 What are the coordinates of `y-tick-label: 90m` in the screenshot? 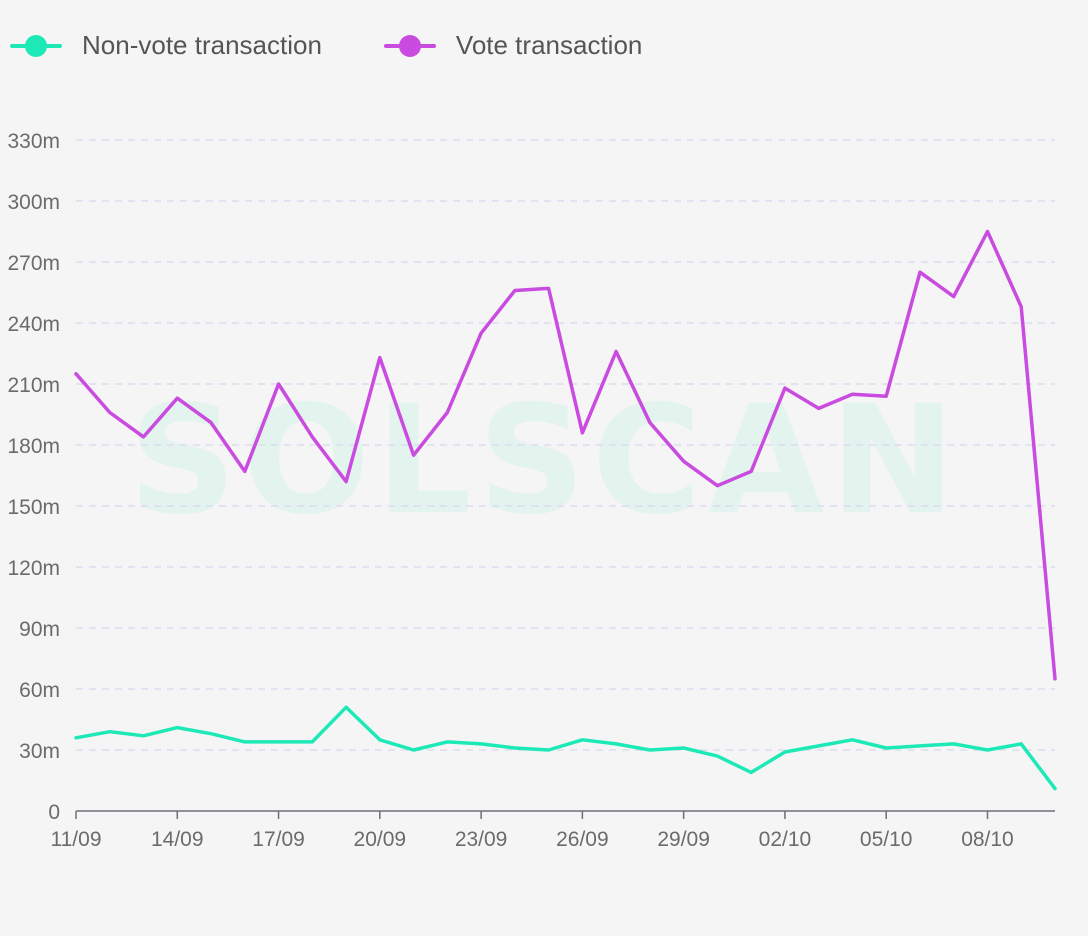 It's located at (39, 629).